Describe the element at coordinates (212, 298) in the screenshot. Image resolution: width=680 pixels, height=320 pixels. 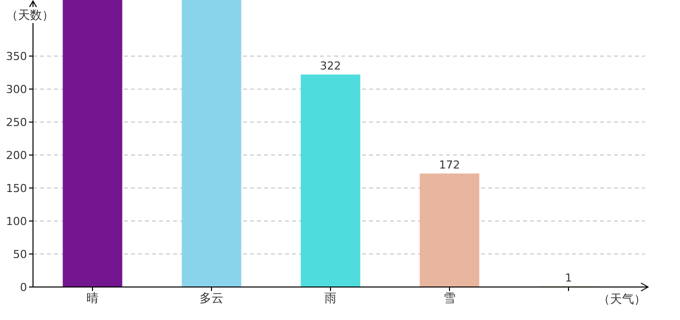
I see `x-tick-label: 多云` at that location.